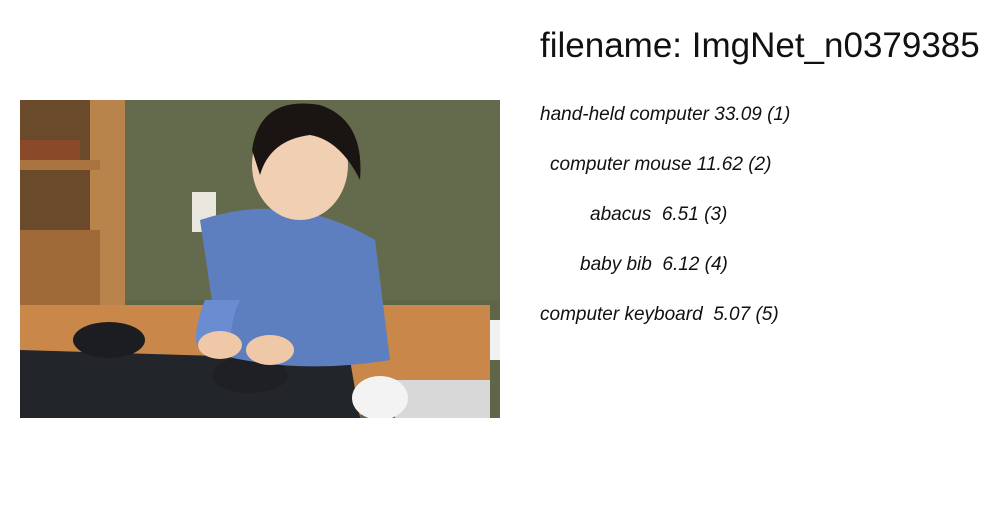  Describe the element at coordinates (760, 45) in the screenshot. I see `filename-title: filename: ImgNet_n0379385` at that location.